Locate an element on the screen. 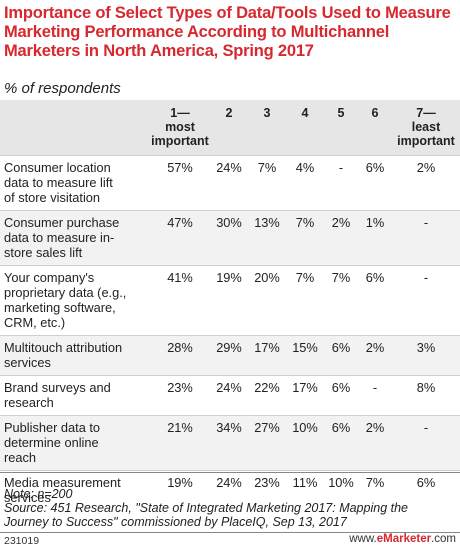 The image size is (460, 550). table-cell: 41% is located at coordinates (180, 277).